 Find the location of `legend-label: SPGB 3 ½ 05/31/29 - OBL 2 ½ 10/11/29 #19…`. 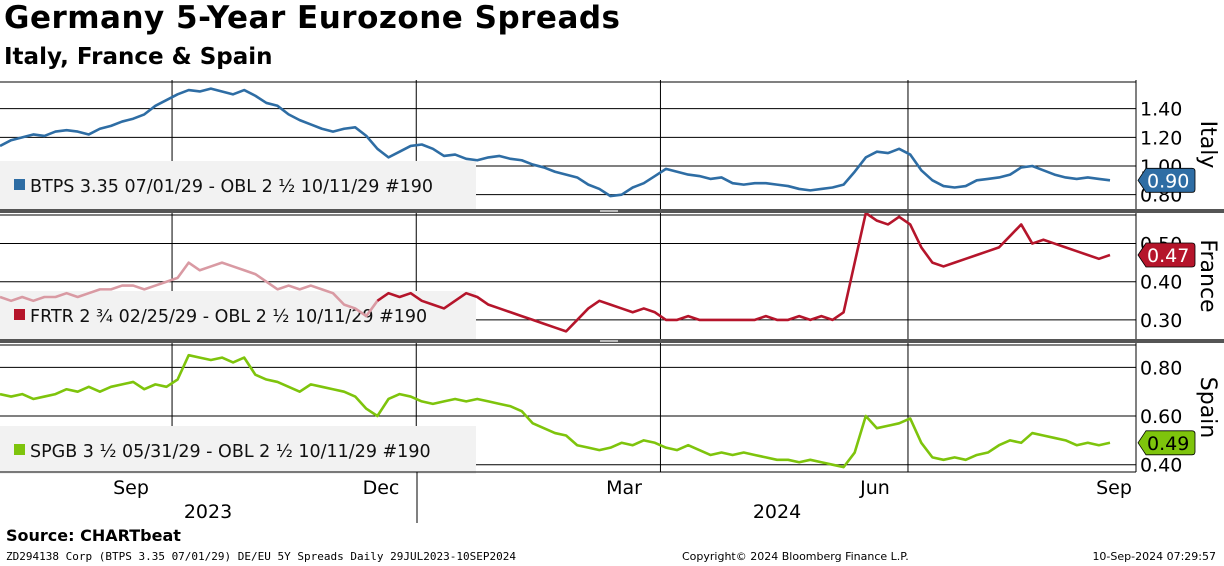

legend-label: SPGB 3 ½ 05/31/29 - OBL 2 ½ 10/11/29 #19… is located at coordinates (230, 452).